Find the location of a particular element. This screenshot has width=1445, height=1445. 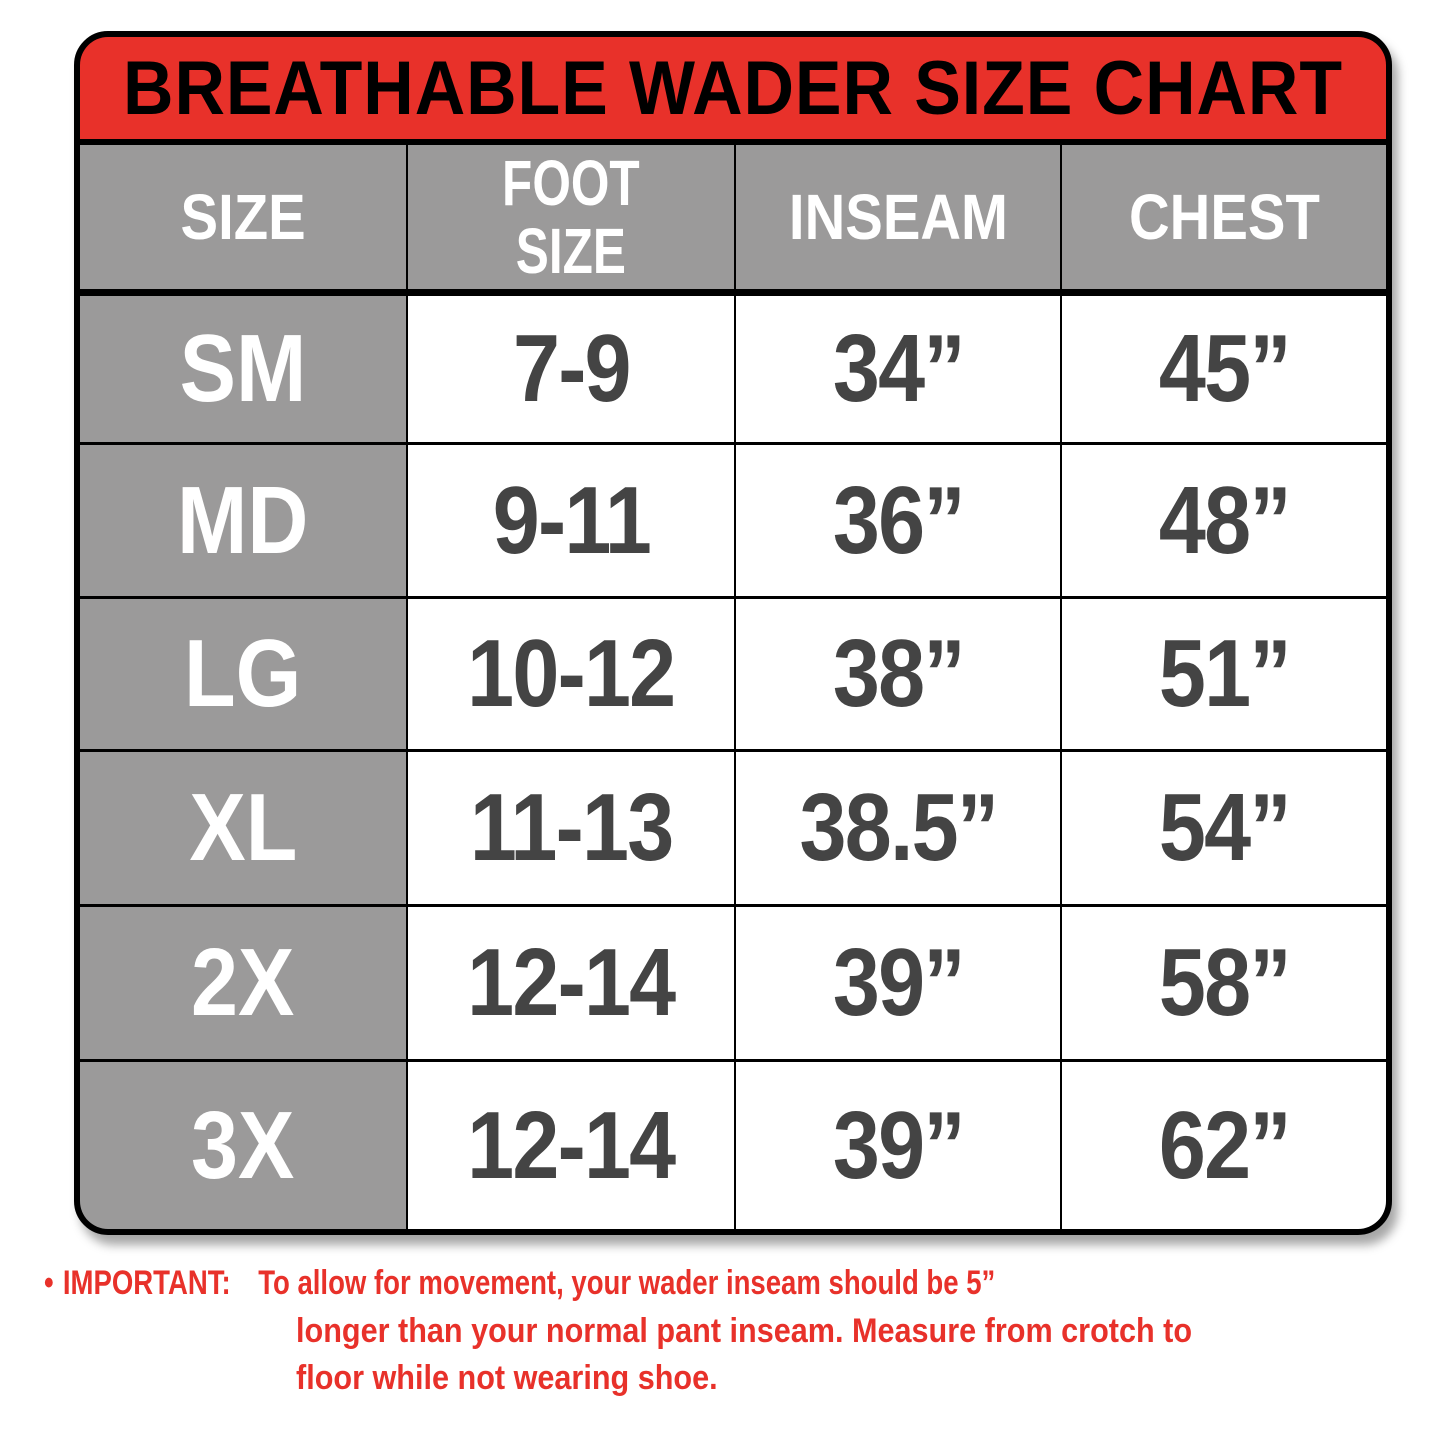

cell-chest: 58” is located at coordinates (1224, 983).